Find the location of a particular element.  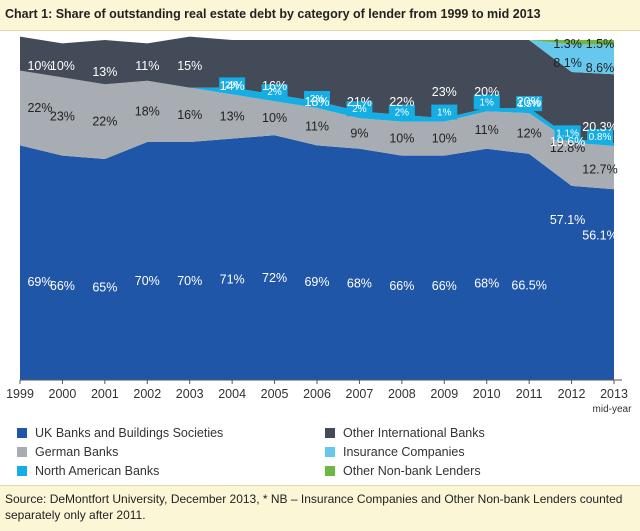

x-tick-sublabel: mid-year is located at coordinates (613, 409).